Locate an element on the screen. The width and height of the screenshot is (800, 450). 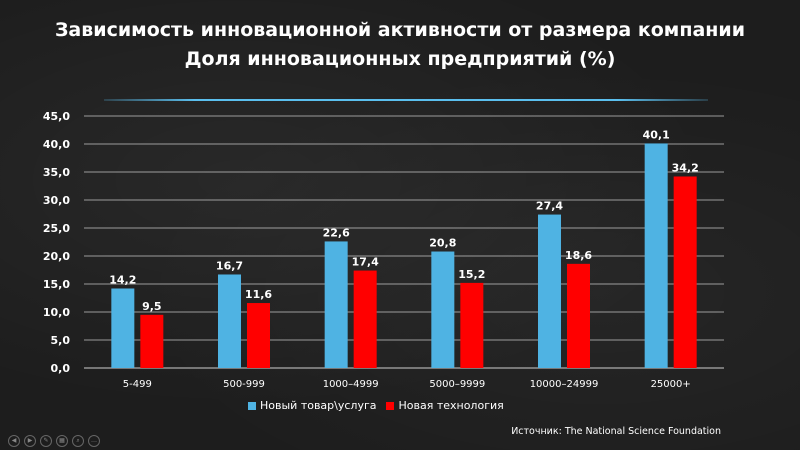
legend-item-series-2: Новая технология is located at coordinates (445, 405).